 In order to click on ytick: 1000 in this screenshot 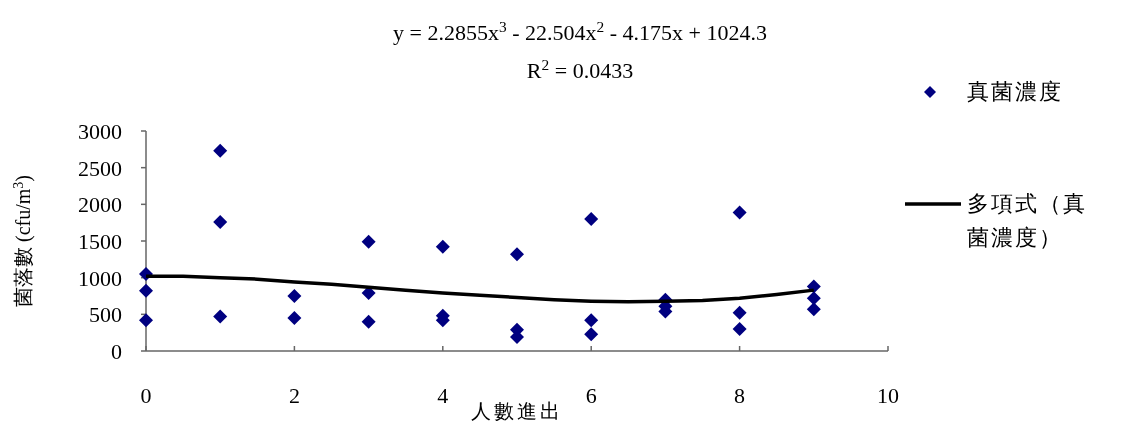, I will do `click(100, 278)`.